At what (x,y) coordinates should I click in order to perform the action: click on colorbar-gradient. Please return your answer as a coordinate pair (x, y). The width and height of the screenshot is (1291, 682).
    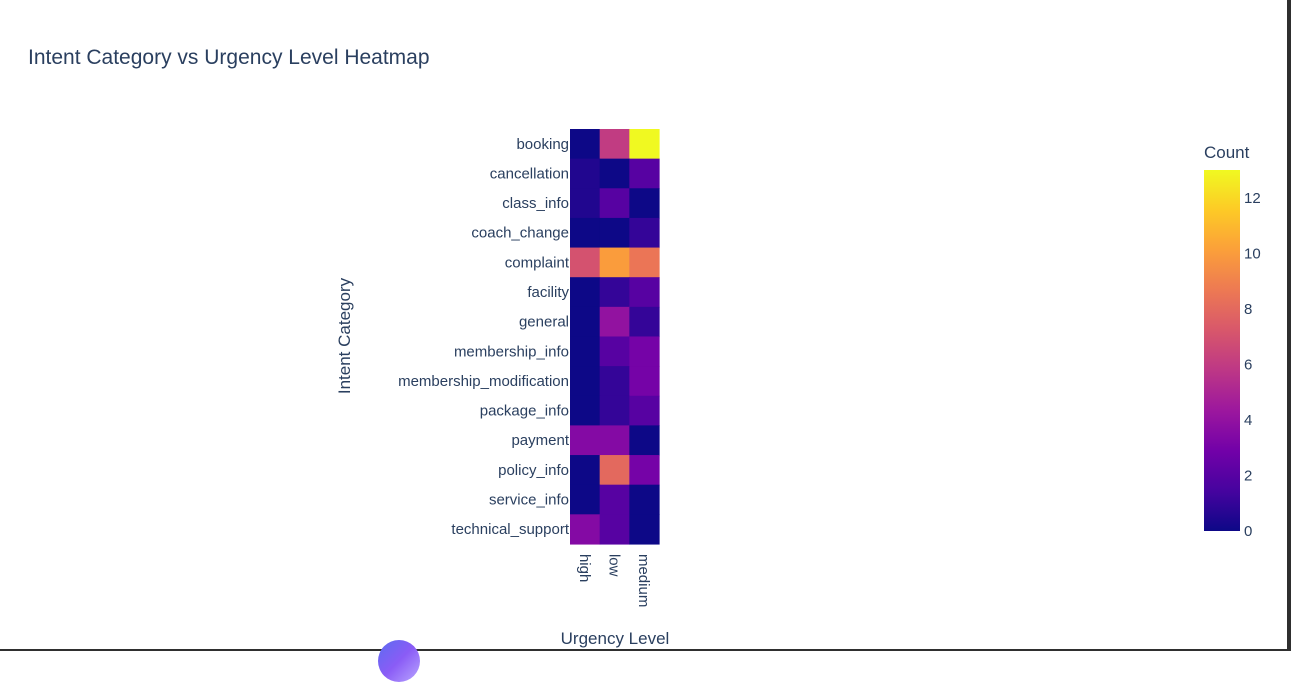
    Looking at the image, I should click on (1222, 350).